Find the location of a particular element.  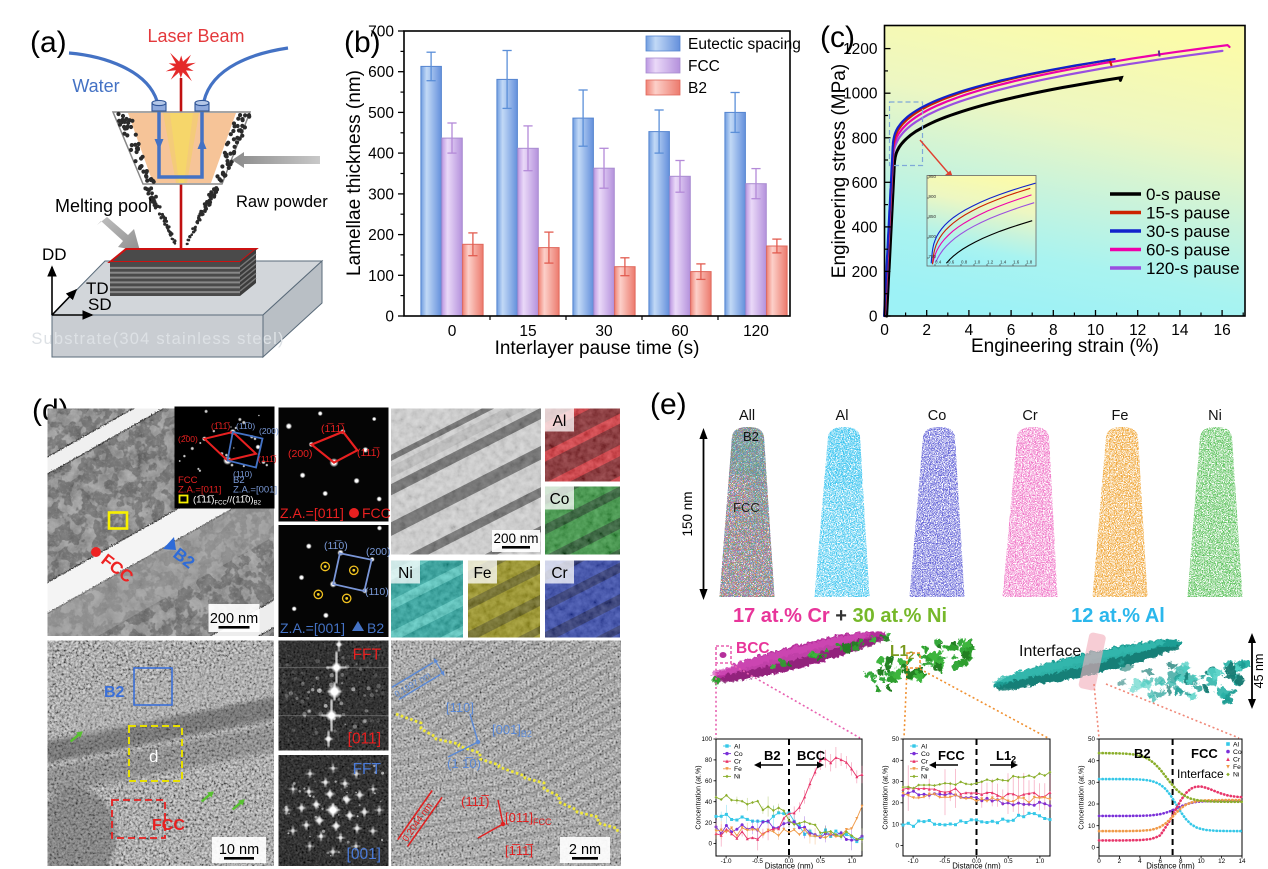

svg-text: 300 is located at coordinates (381, 194).